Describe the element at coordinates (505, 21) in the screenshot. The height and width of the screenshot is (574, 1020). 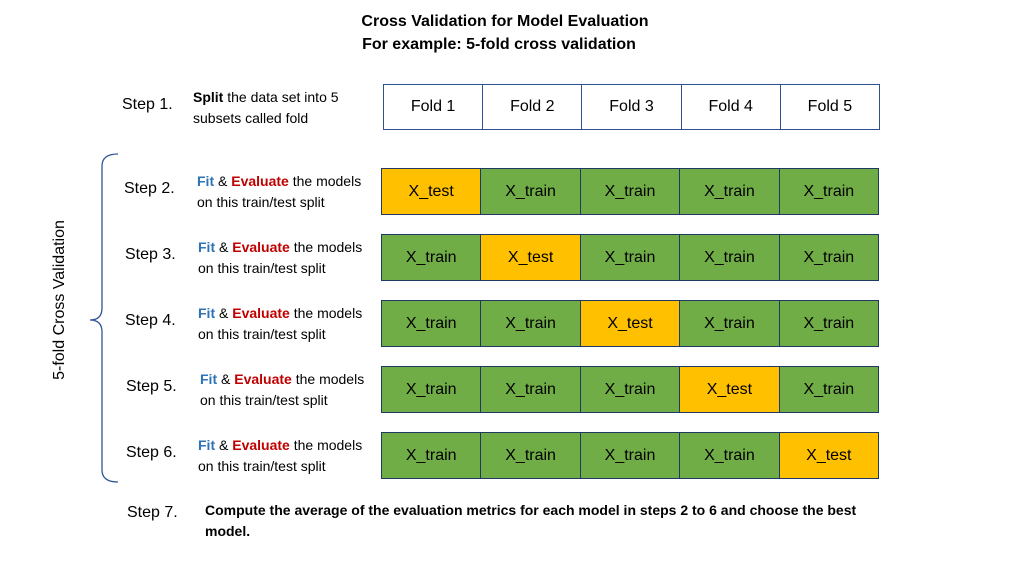
I see `title-line-1: Cross Validation for Model Evaluation` at that location.